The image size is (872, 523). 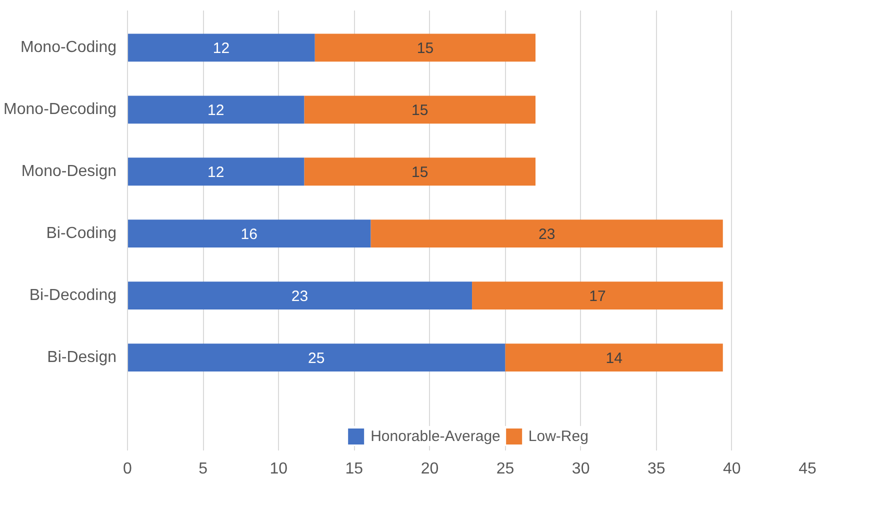 What do you see at coordinates (354, 469) in the screenshot?
I see `x-tick-label: 15` at bounding box center [354, 469].